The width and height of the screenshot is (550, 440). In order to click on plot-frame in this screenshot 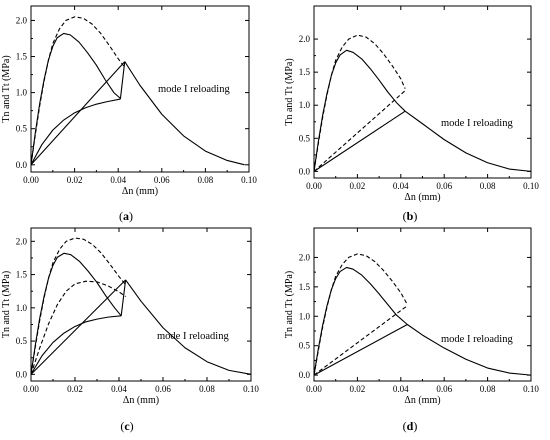, I will do `click(141, 304)`.